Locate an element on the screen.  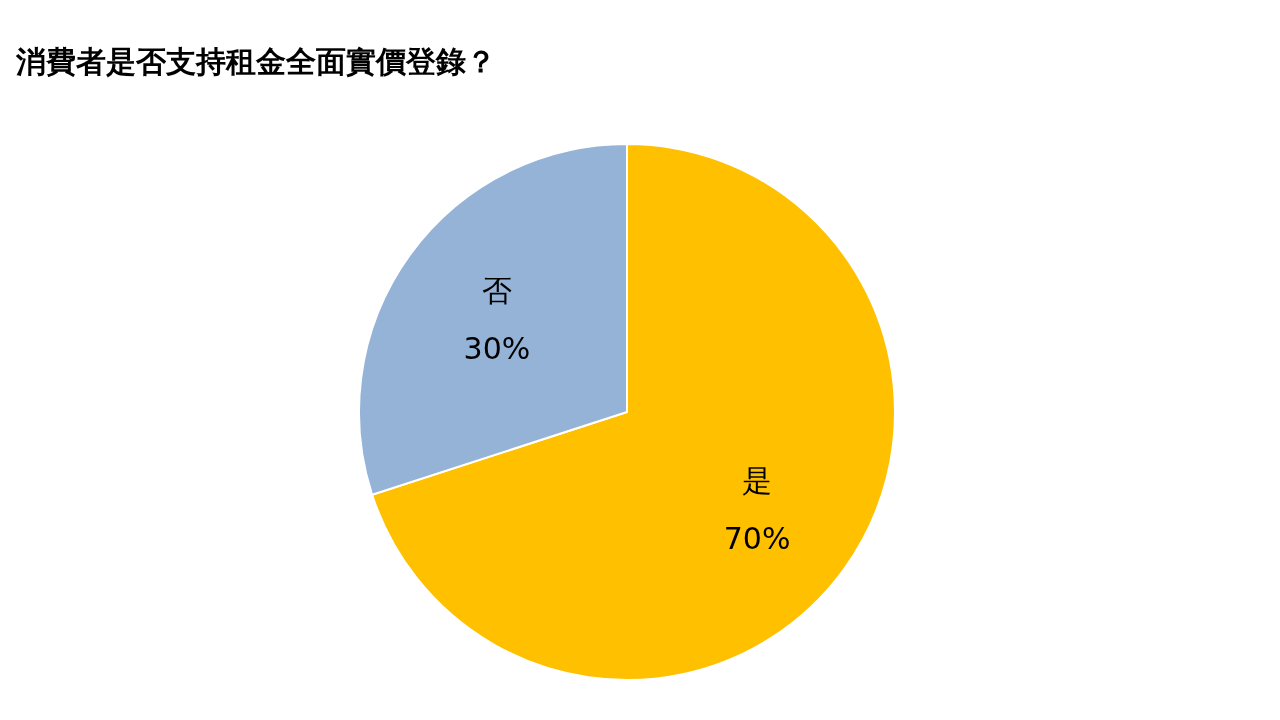
data-label: 70% is located at coordinates (757, 538).